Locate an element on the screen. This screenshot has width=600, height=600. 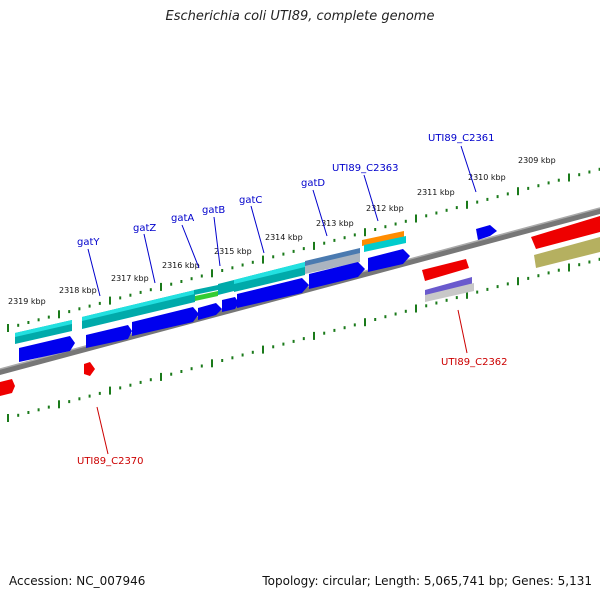
kbp-label: 2310 kbp is located at coordinates (487, 177).